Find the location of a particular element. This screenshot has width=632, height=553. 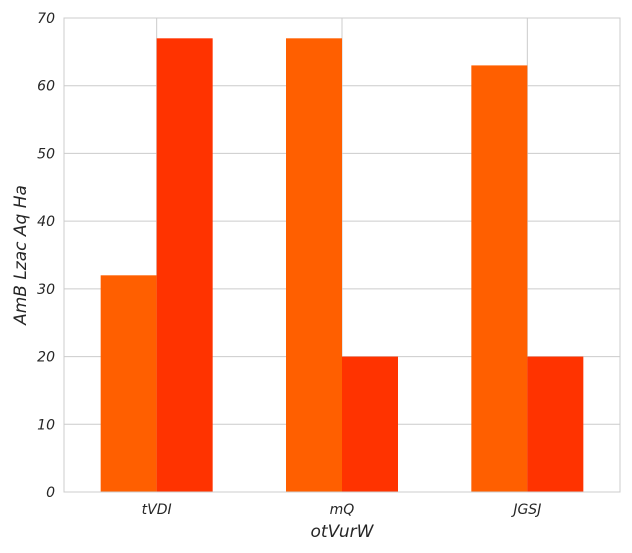

x-tick-label: JGSJ is located at coordinates (525, 510).